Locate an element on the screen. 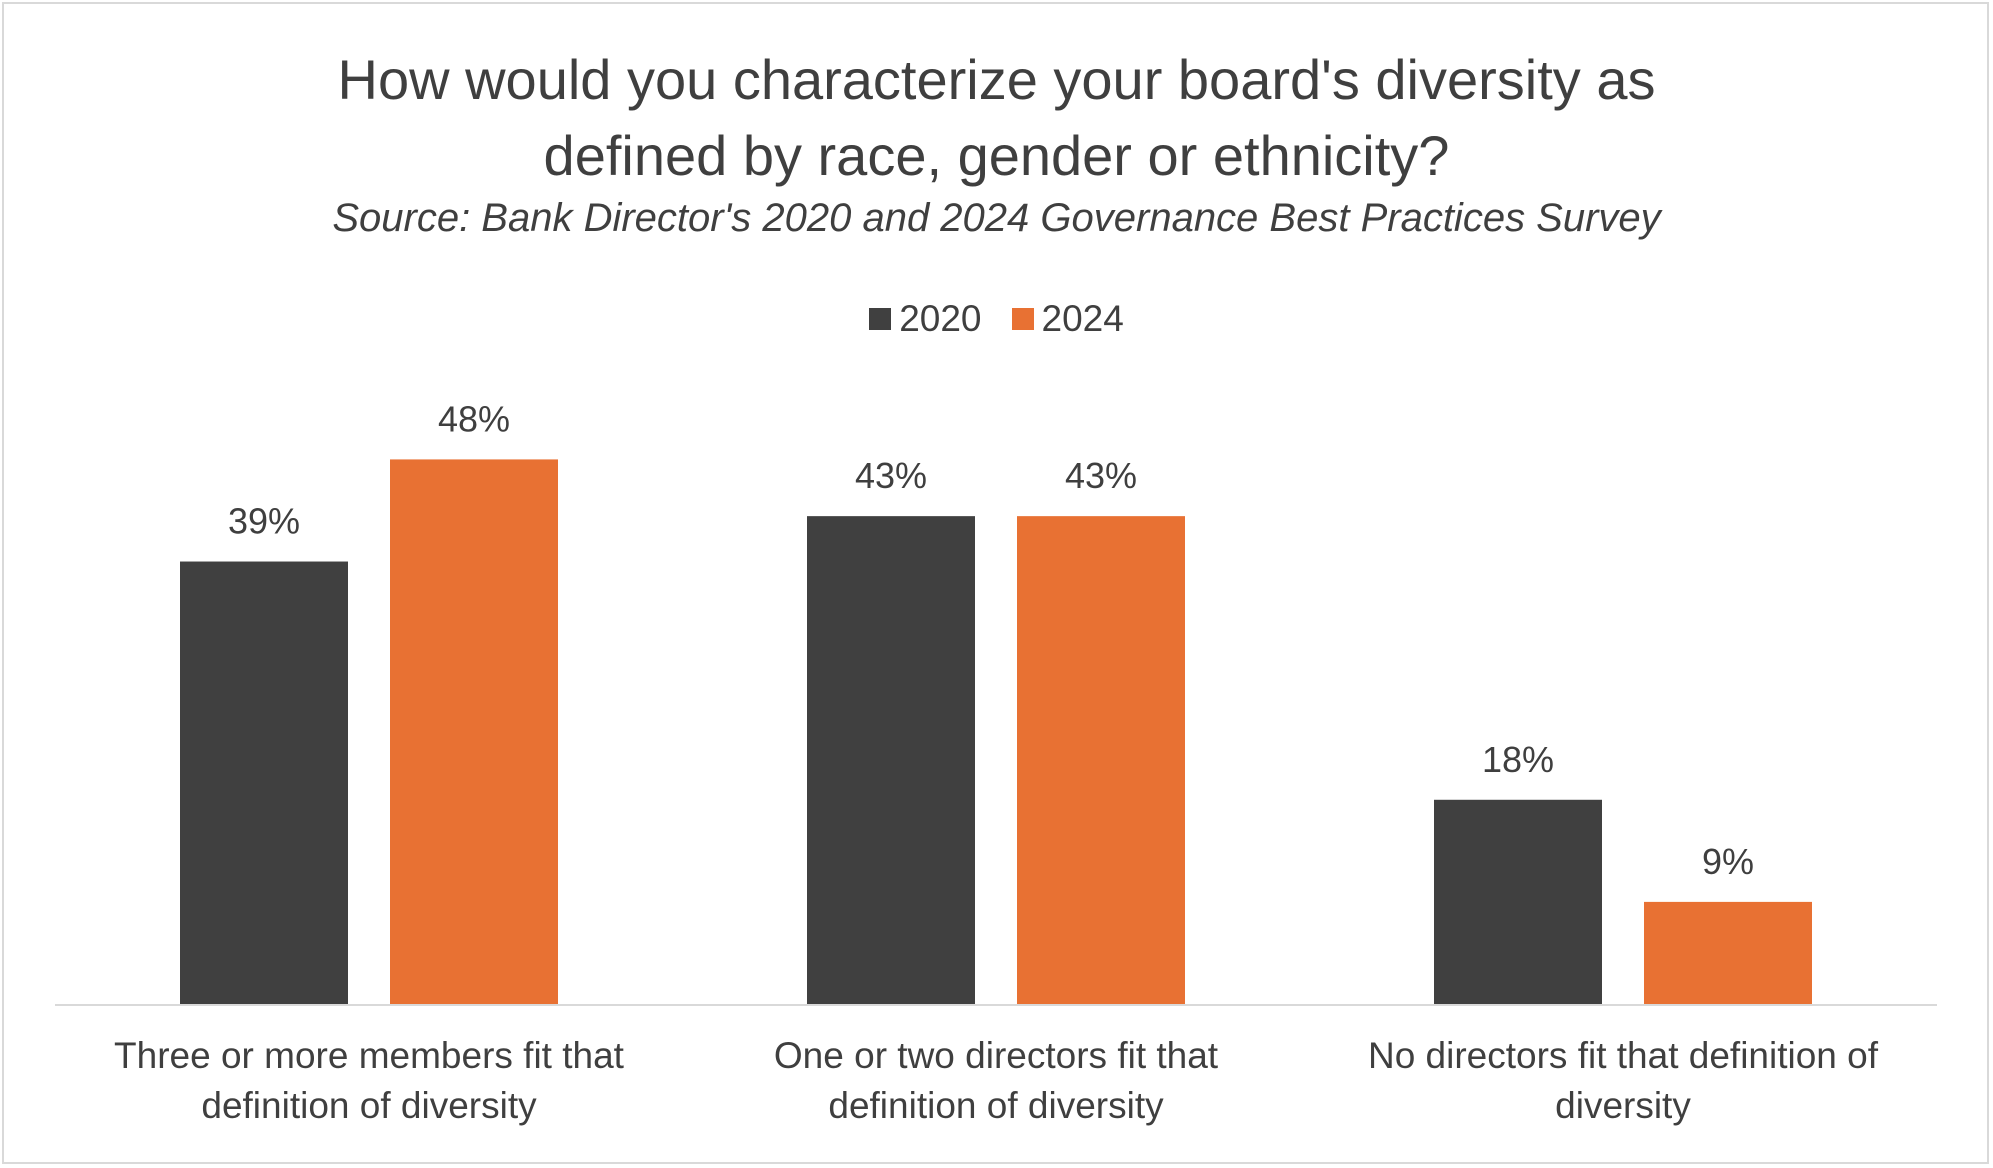 The image size is (1993, 1168). category-label-line: One or two directors fit that is located at coordinates (996, 1055).